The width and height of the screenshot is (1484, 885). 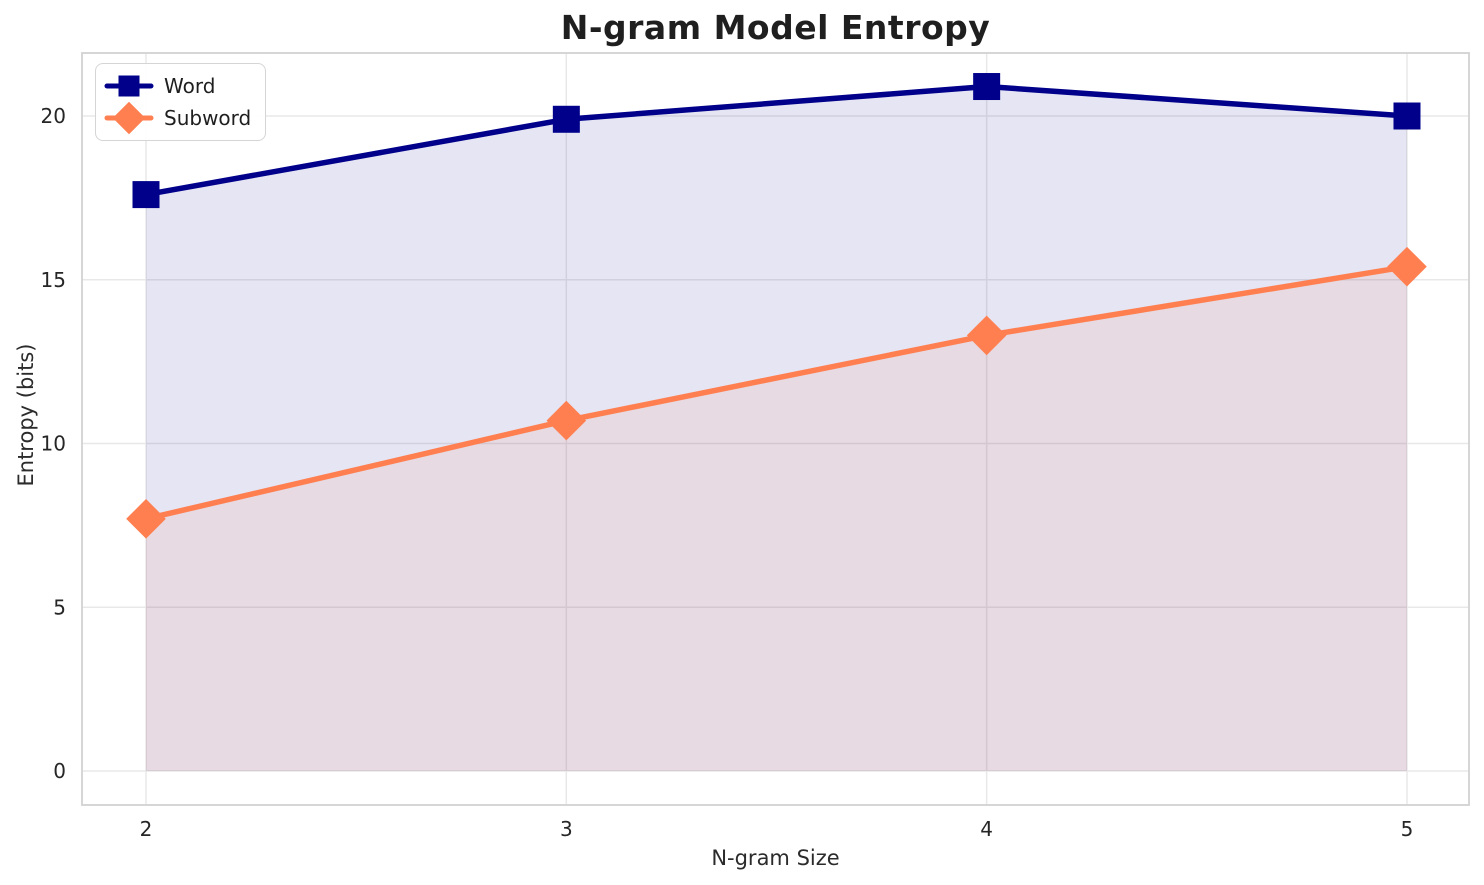 I want to click on legend-marker-square, so click(x=129, y=86).